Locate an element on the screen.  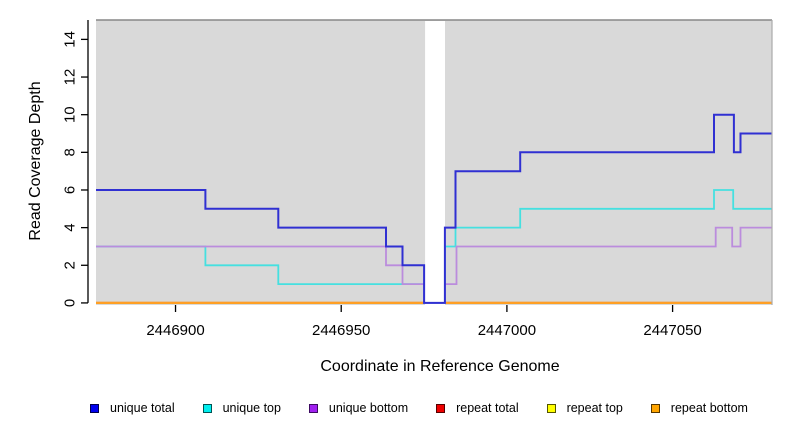
legend-item-unique-total: unique total is located at coordinates (132, 408).